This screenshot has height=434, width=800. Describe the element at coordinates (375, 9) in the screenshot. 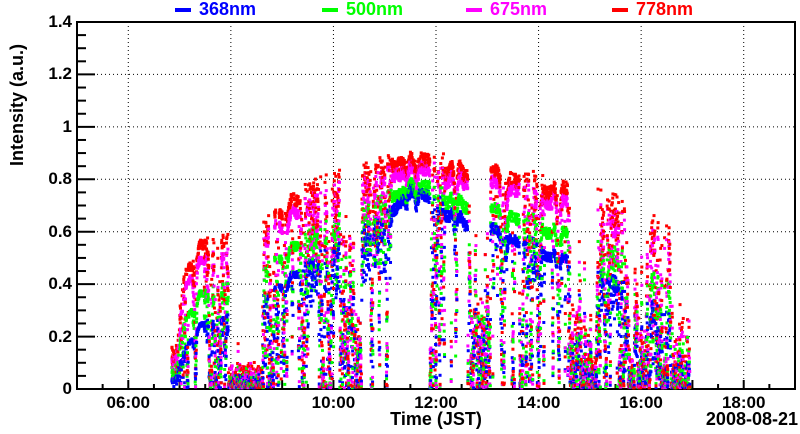

I see `legend-label: 500nm` at that location.